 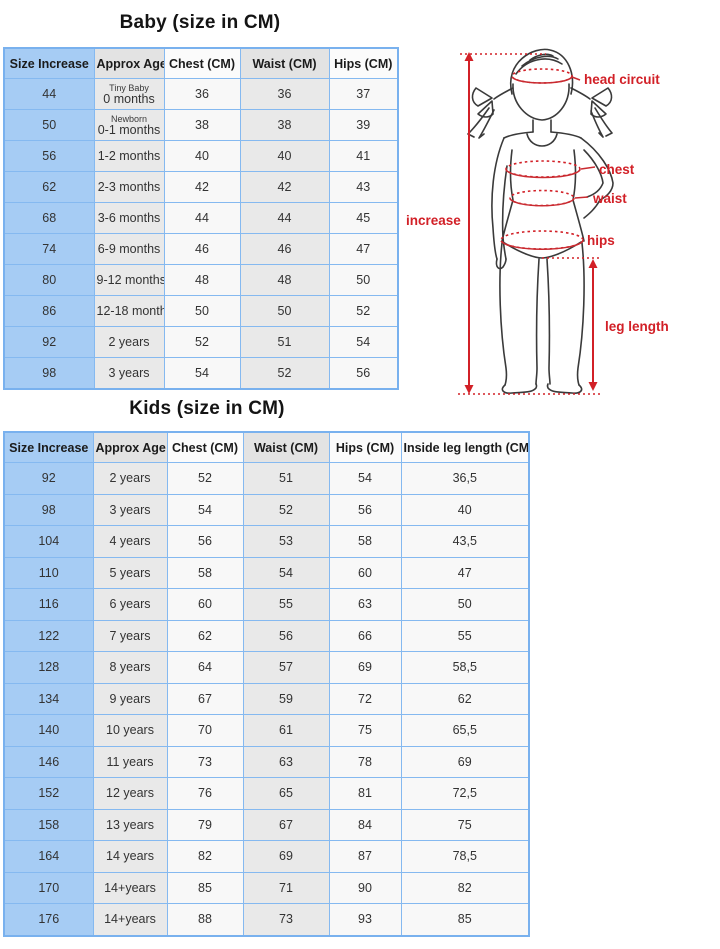 I want to click on table-cell: Tiny Baby 0 months, so click(x=129, y=94).